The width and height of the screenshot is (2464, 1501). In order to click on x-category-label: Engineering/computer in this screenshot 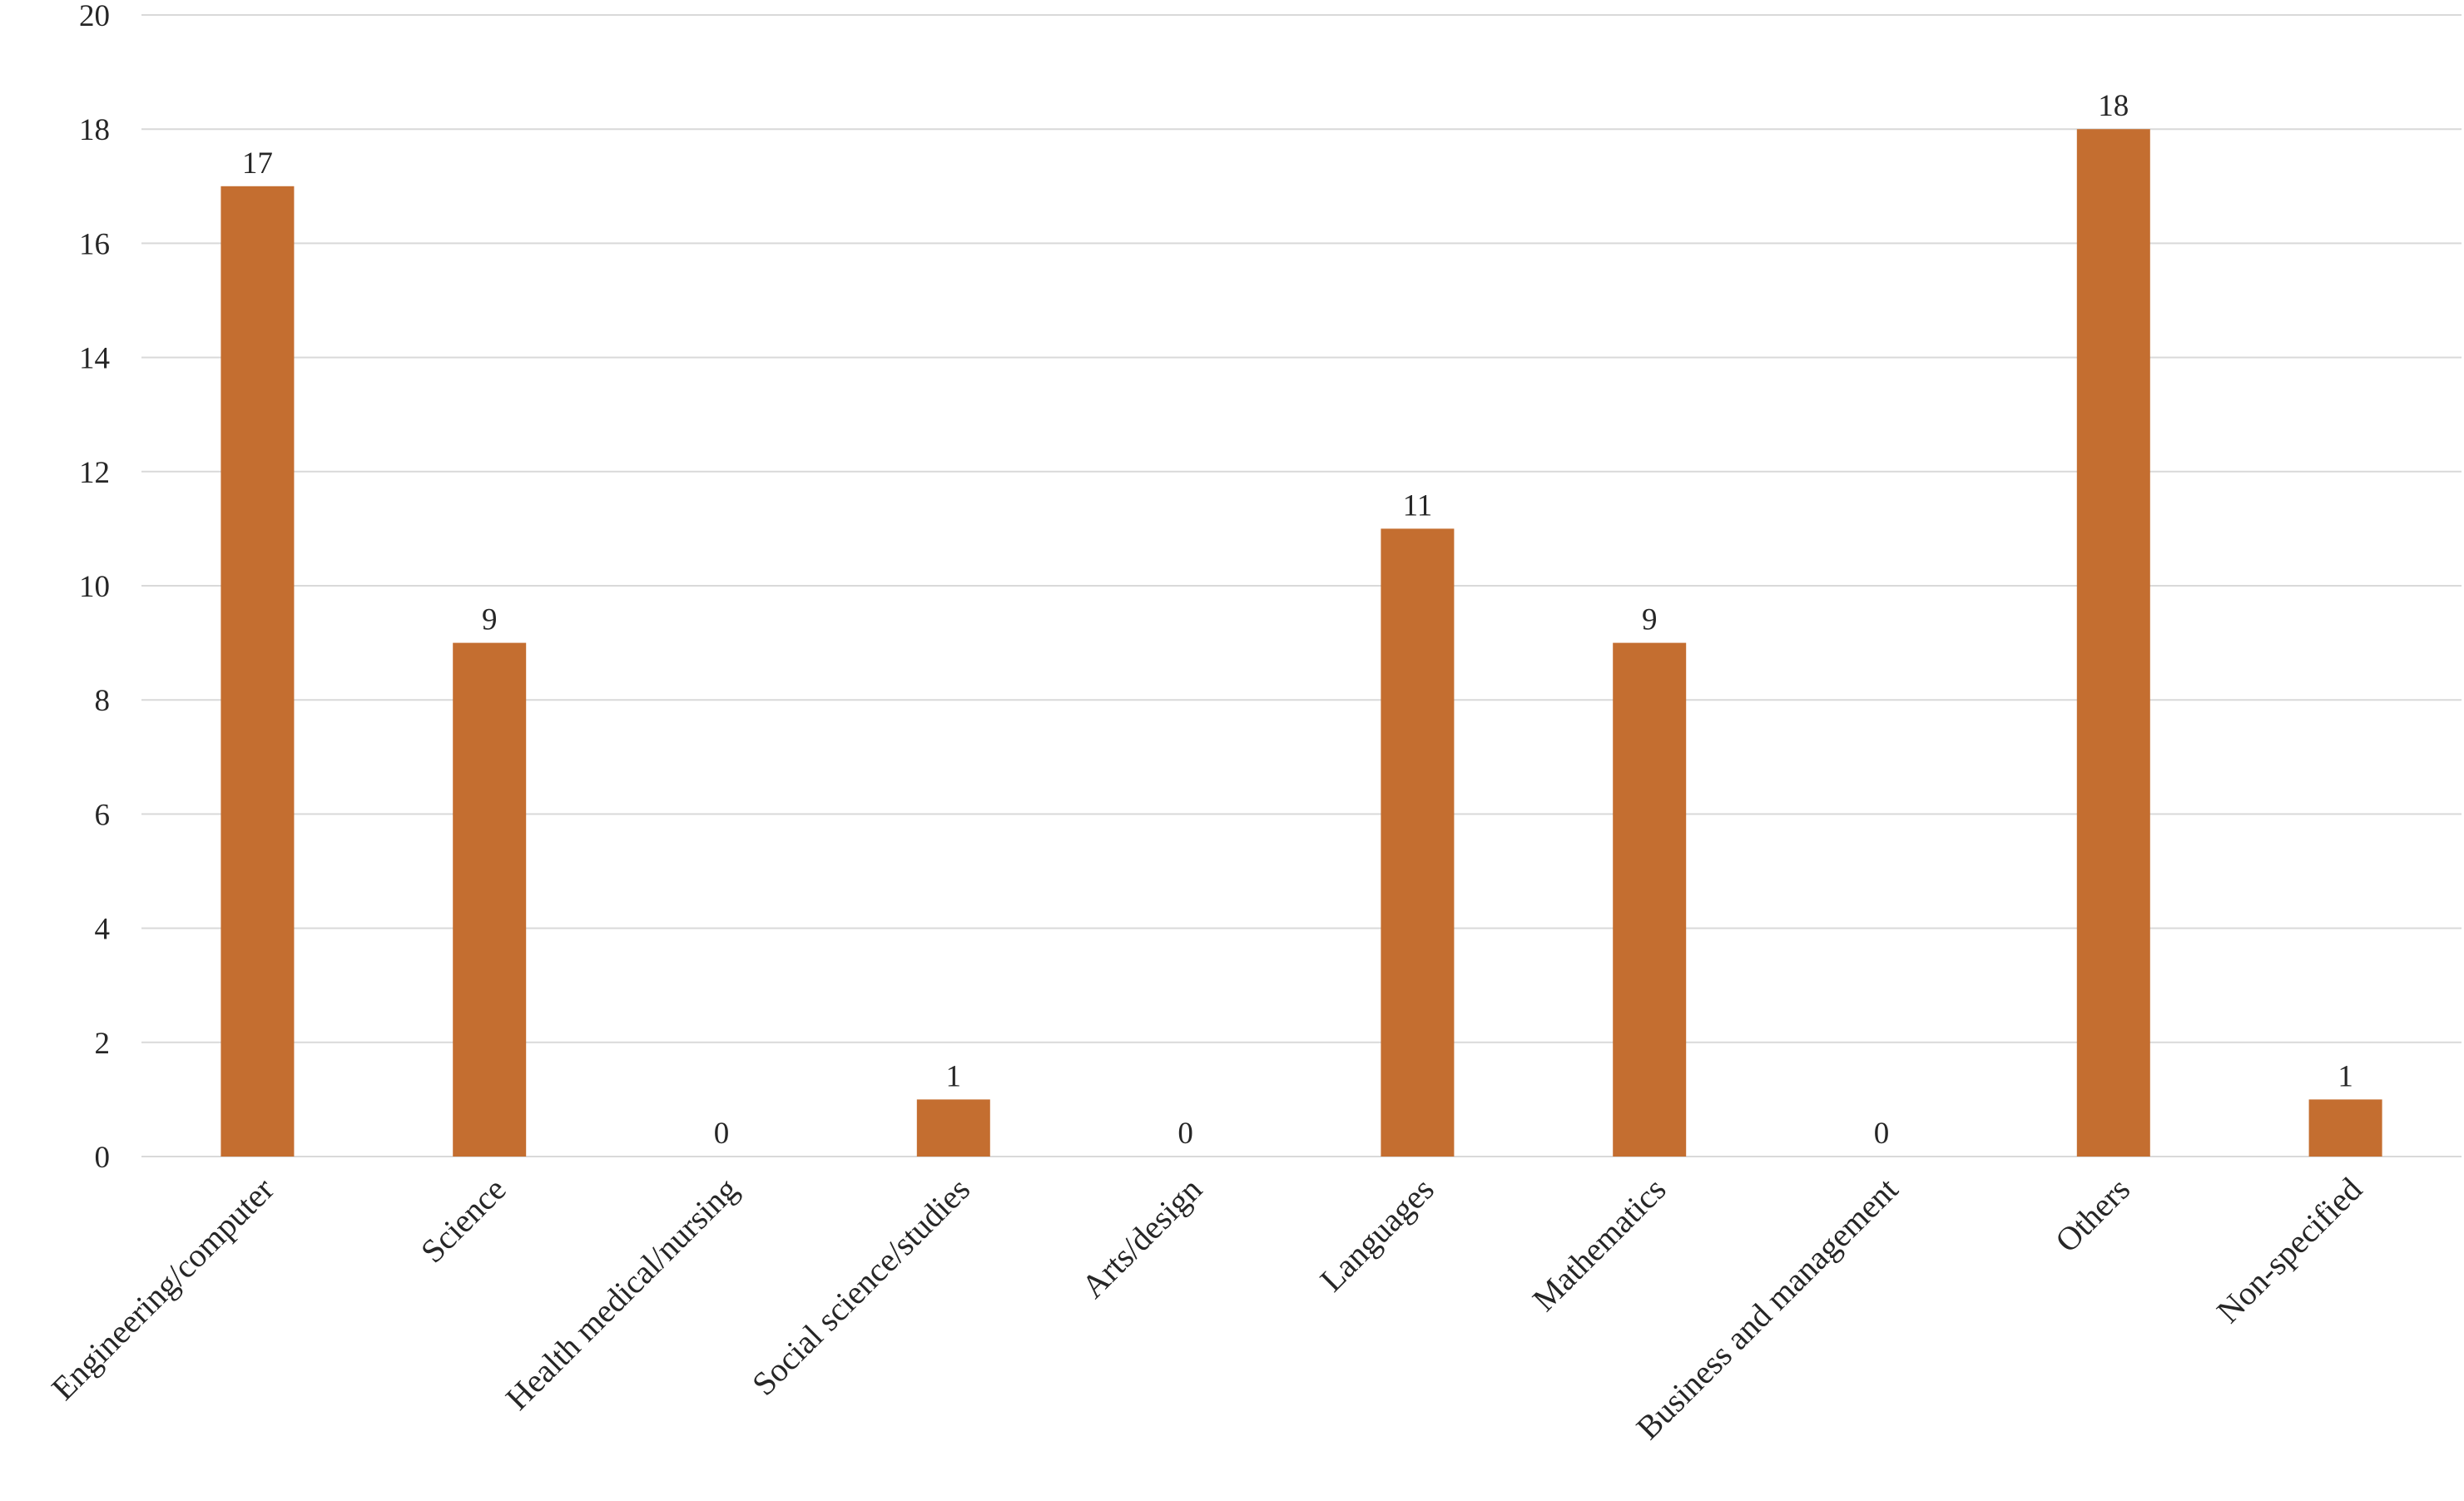, I will do `click(162, 1289)`.